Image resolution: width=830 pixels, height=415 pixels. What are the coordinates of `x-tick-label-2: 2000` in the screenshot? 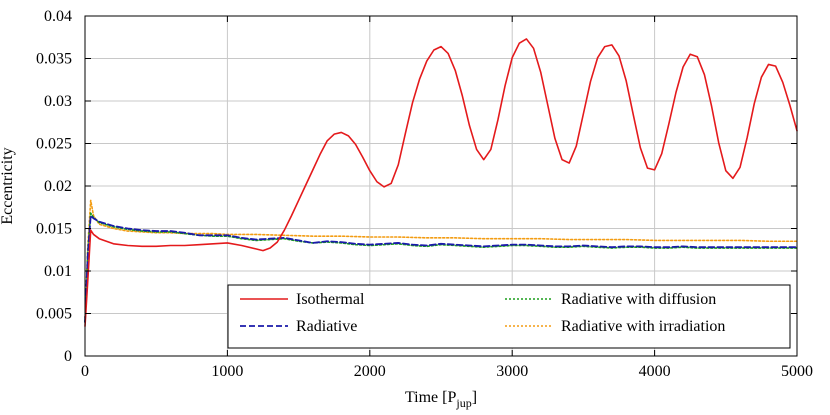 It's located at (370, 371).